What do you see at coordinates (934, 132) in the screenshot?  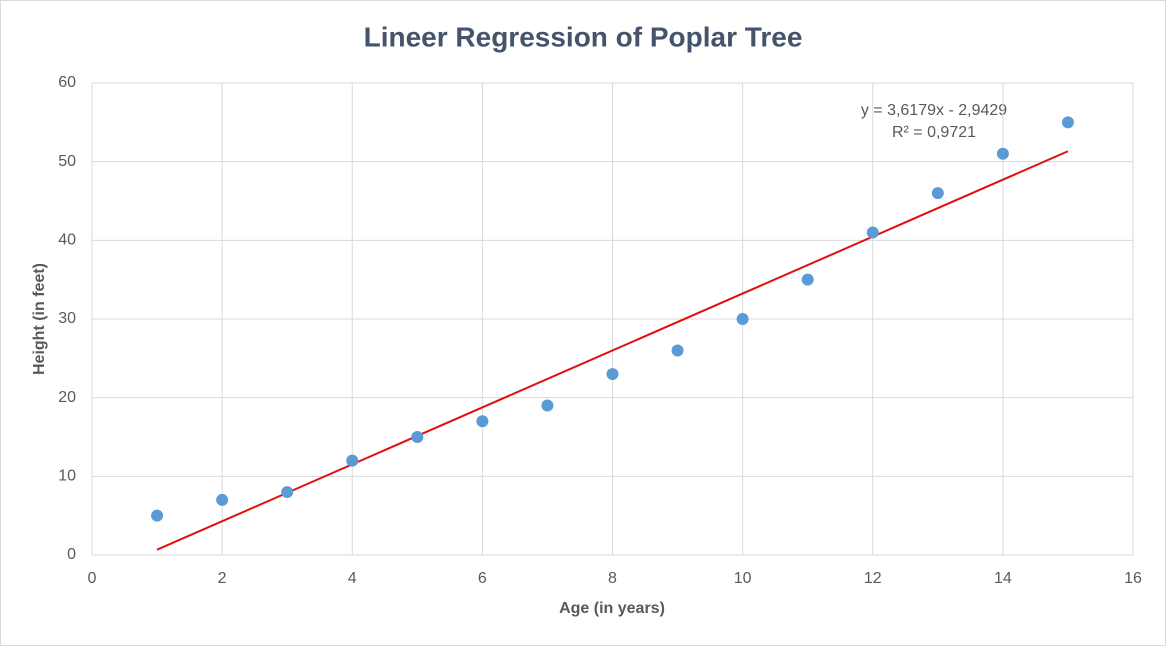 I see `trendline-r-squared: R² = 0,9721` at bounding box center [934, 132].